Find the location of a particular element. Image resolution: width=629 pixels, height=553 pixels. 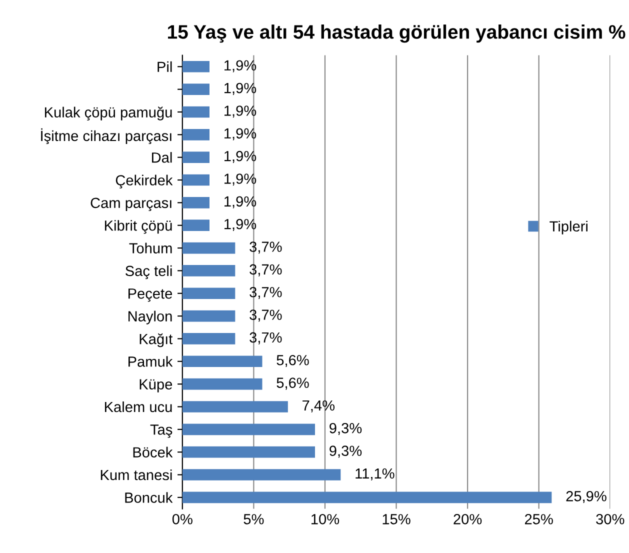

x-tick-label: 25% is located at coordinates (538, 519).